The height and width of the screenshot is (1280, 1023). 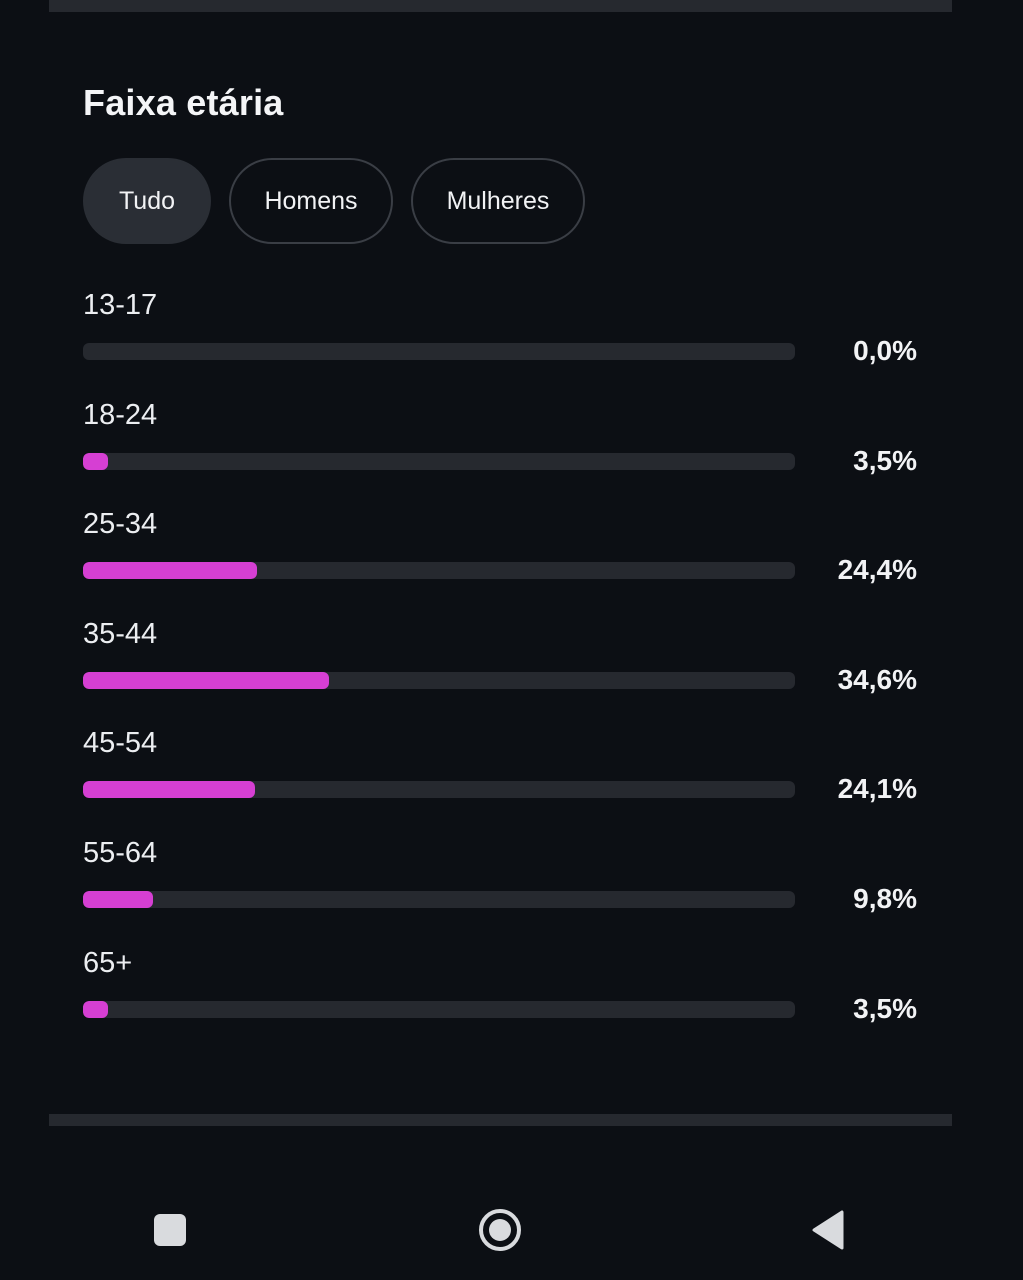 What do you see at coordinates (503, 557) in the screenshot?
I see `age-row-25-34: 25-34 24,4%` at bounding box center [503, 557].